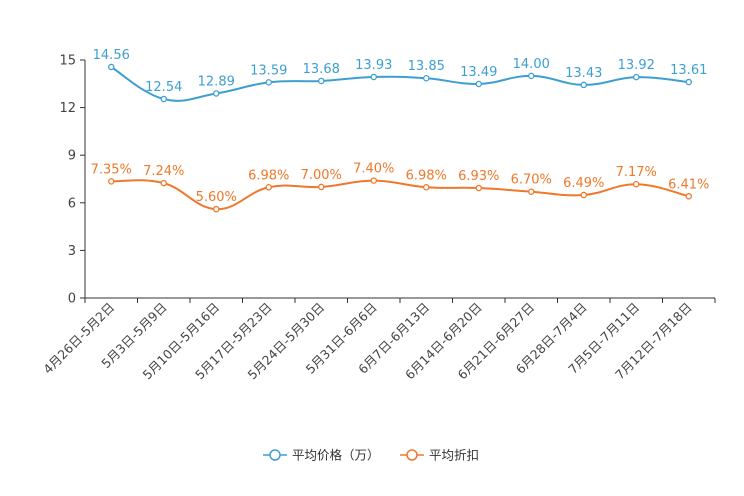  What do you see at coordinates (583, 73) in the screenshot?
I see `data-label: 13.43` at bounding box center [583, 73].